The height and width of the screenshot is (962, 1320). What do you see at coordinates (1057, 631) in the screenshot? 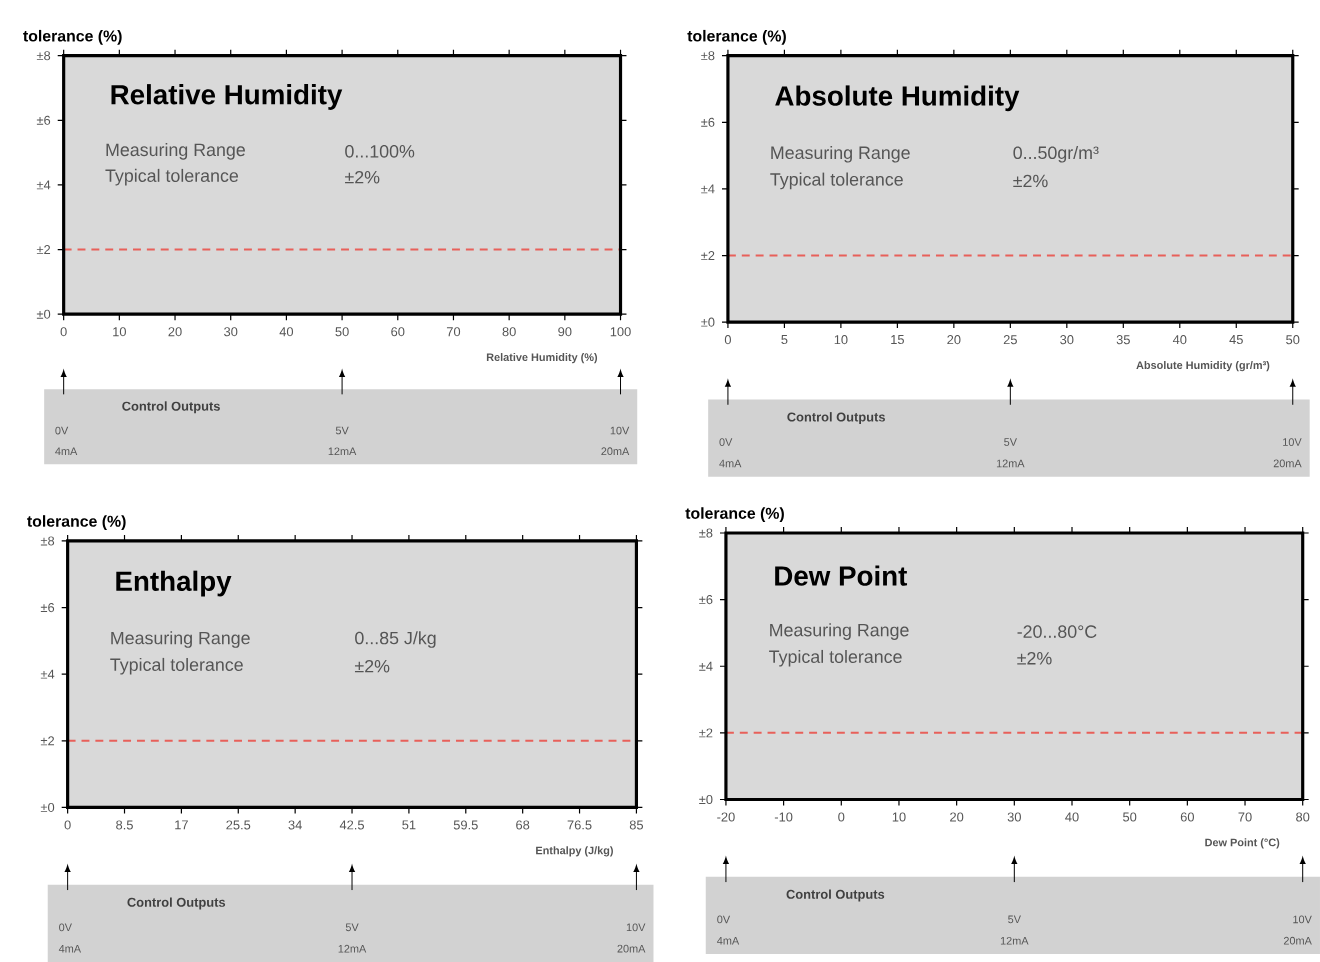
I see `annotation: -20...80°C` at bounding box center [1057, 631].